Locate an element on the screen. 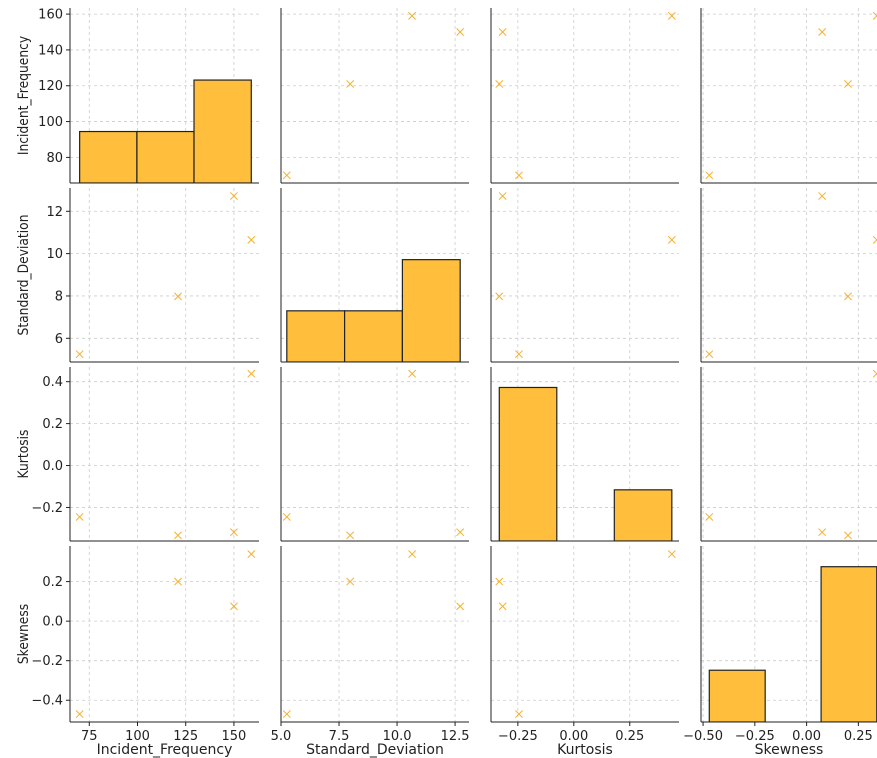  x-tick-label: 150 is located at coordinates (234, 736).